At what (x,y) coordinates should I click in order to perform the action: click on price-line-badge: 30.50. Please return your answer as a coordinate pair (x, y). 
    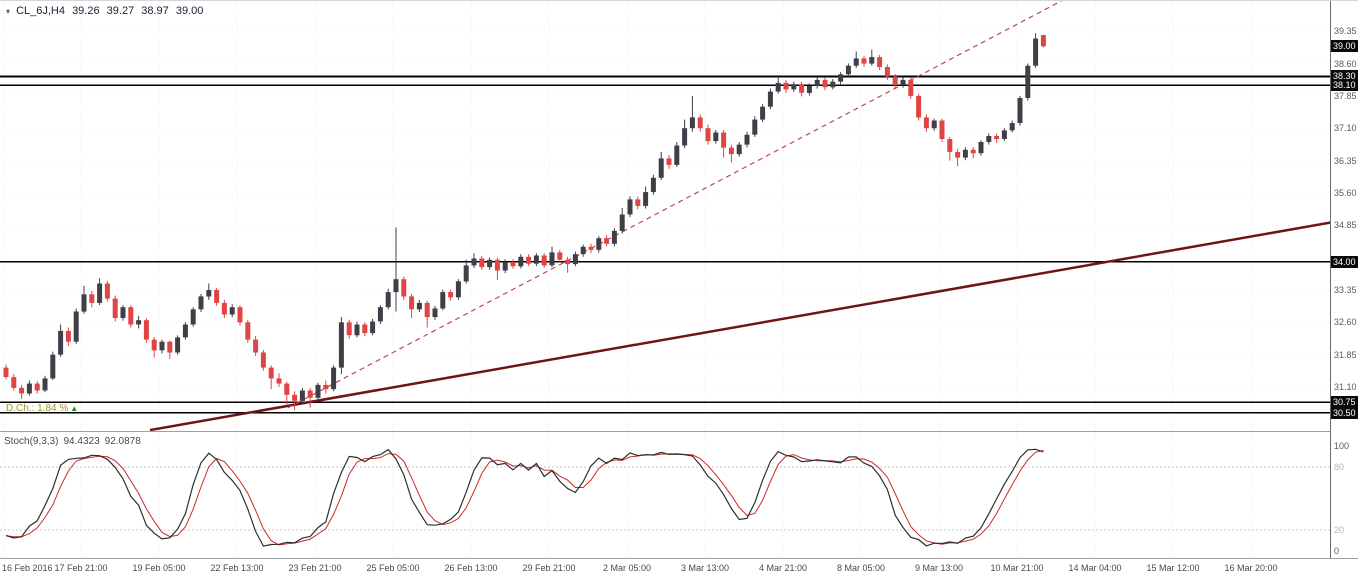
    Looking at the image, I should click on (1344, 412).